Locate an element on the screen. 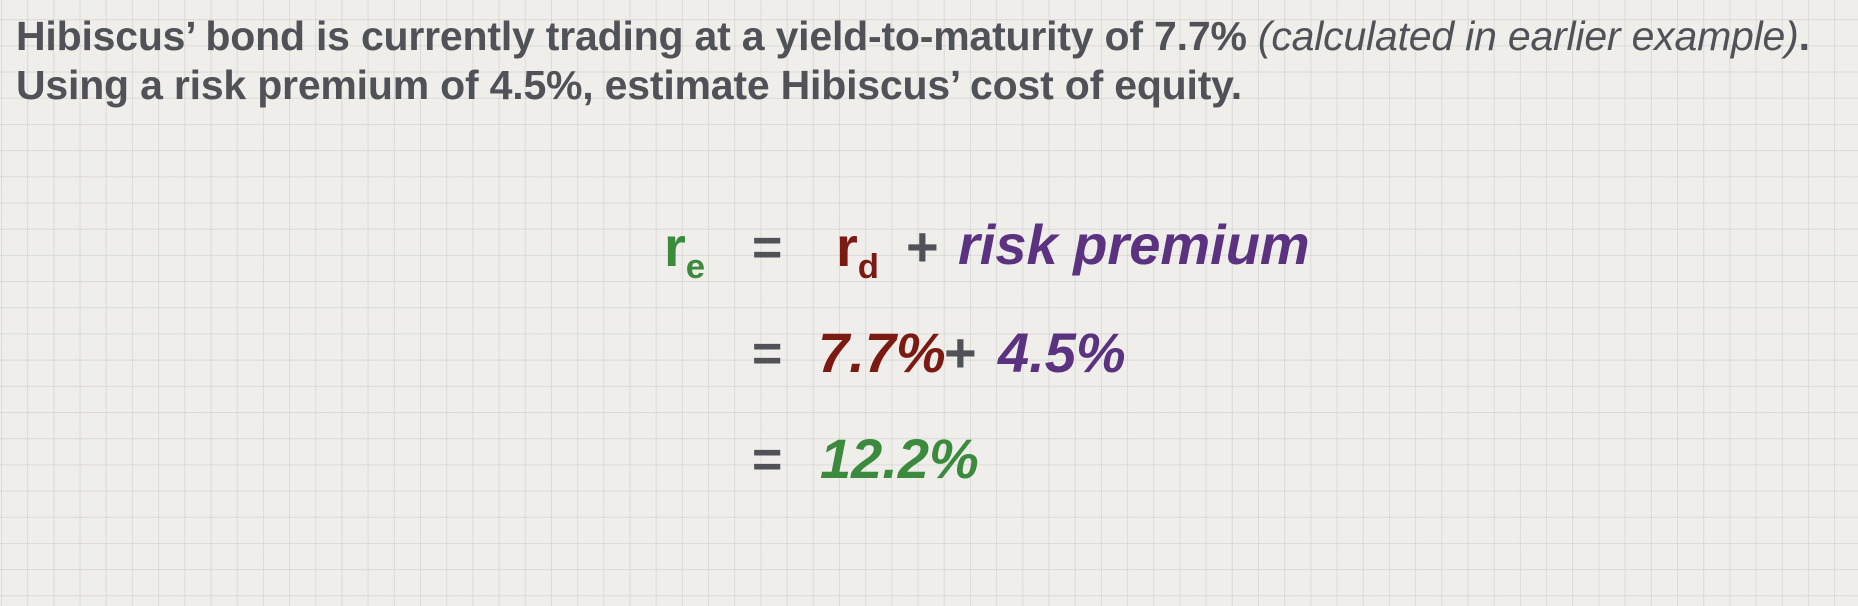  cost-of-debt-value: 7.7% is located at coordinates (882, 352).